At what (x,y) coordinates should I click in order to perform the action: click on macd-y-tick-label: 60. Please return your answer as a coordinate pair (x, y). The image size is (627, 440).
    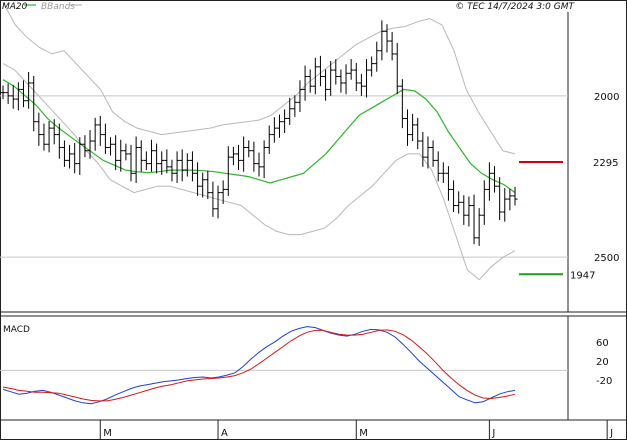
    Looking at the image, I should click on (602, 343).